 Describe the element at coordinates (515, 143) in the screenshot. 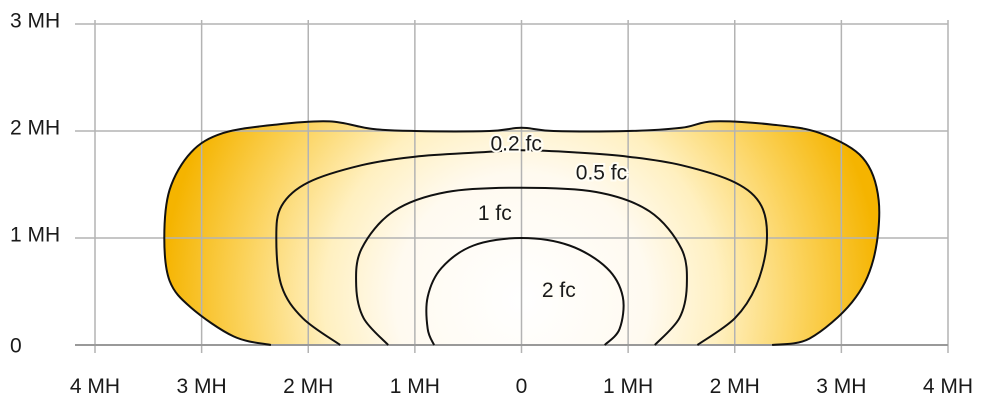

I see `contour-label: 0.2 fc` at that location.